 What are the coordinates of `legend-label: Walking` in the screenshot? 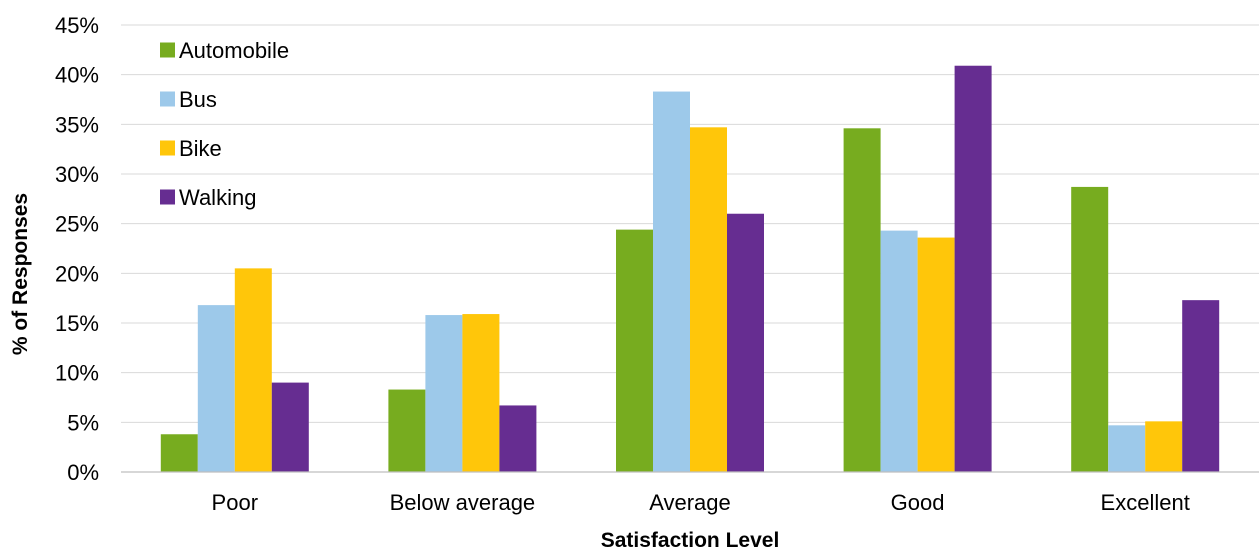 It's located at (217, 197).